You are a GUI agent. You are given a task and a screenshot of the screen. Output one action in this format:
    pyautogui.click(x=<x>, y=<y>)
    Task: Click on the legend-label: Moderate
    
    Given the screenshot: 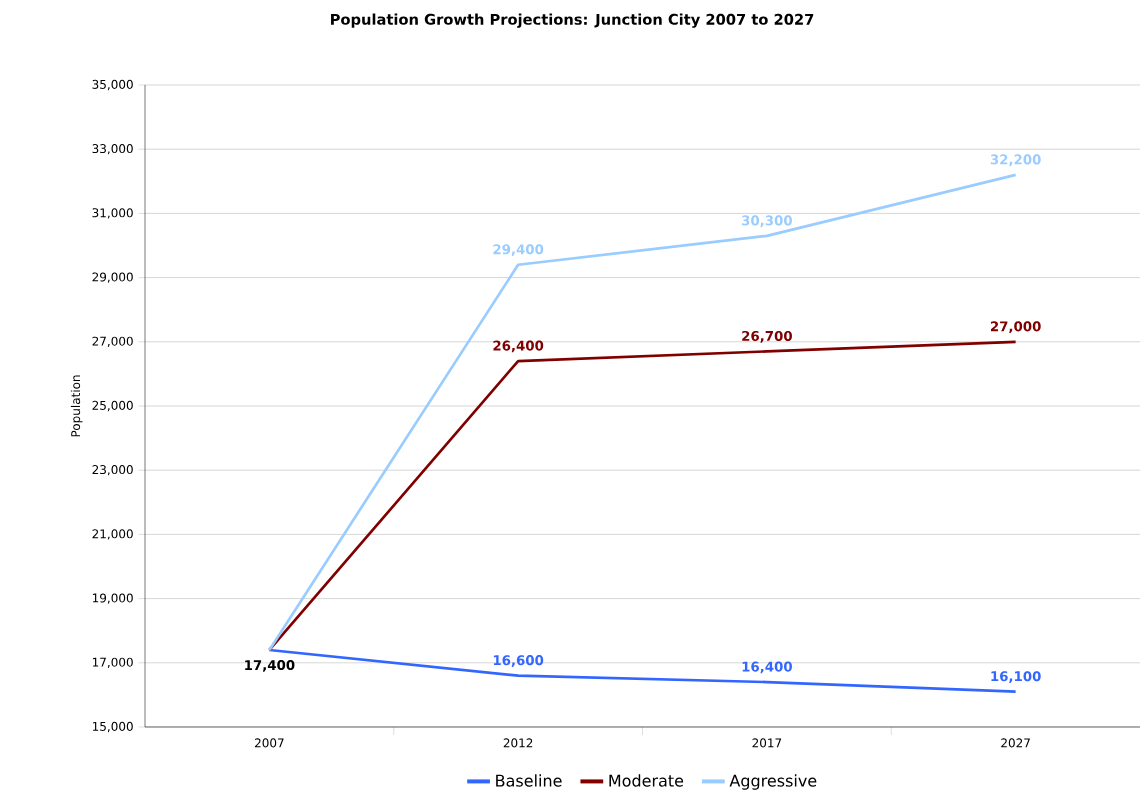 What is the action you would take?
    pyautogui.click(x=646, y=780)
    